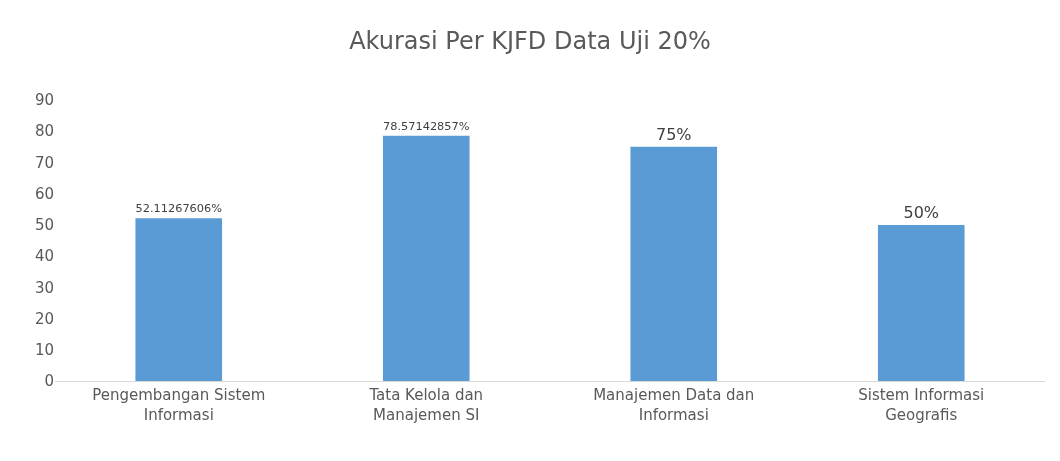 This screenshot has height=461, width=1060. I want to click on x-tick-label: Pengembangan Sistem Informasi, so click(179, 405).